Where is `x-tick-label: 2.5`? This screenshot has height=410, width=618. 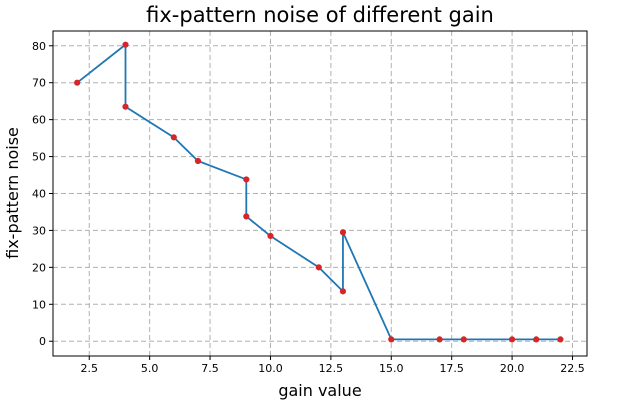
x-tick-label: 2.5 is located at coordinates (89, 368).